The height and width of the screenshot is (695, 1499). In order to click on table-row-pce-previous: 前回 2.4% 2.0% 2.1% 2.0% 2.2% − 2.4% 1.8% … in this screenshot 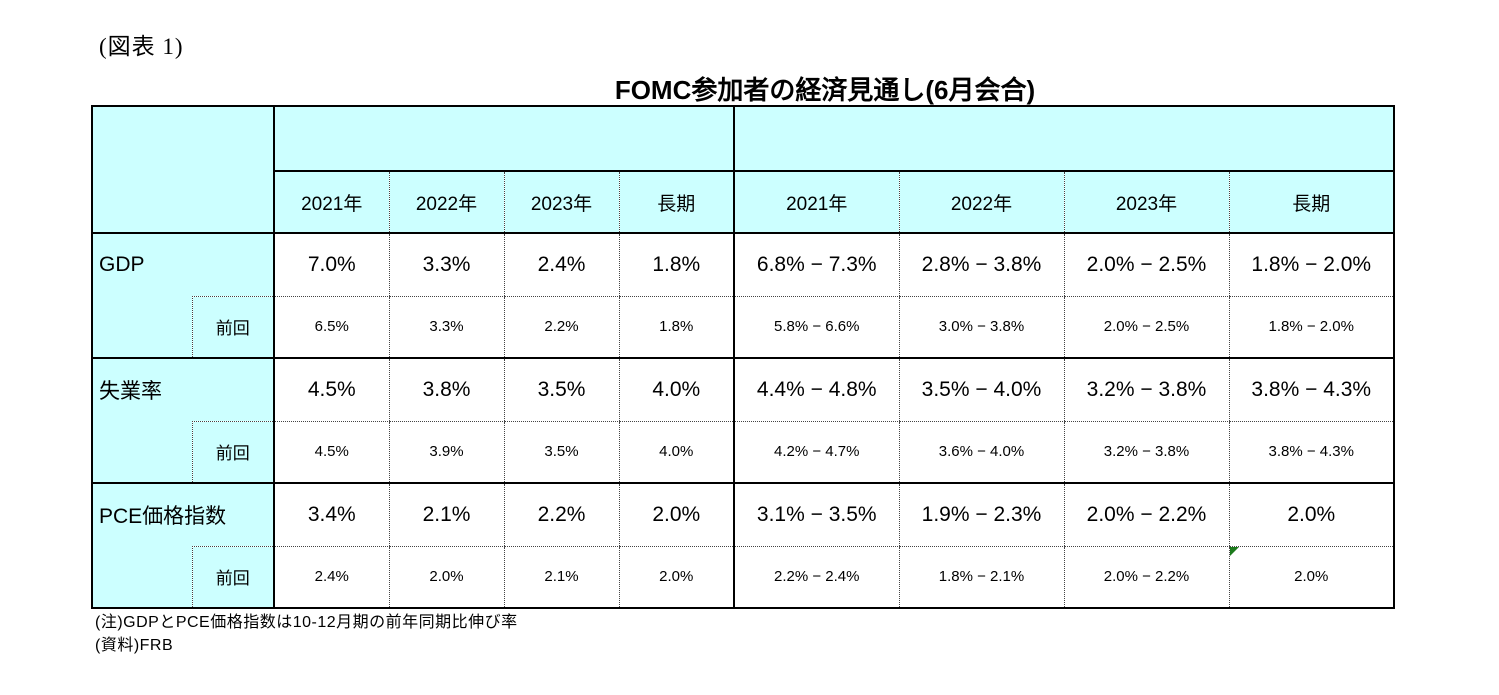, I will do `click(743, 577)`.